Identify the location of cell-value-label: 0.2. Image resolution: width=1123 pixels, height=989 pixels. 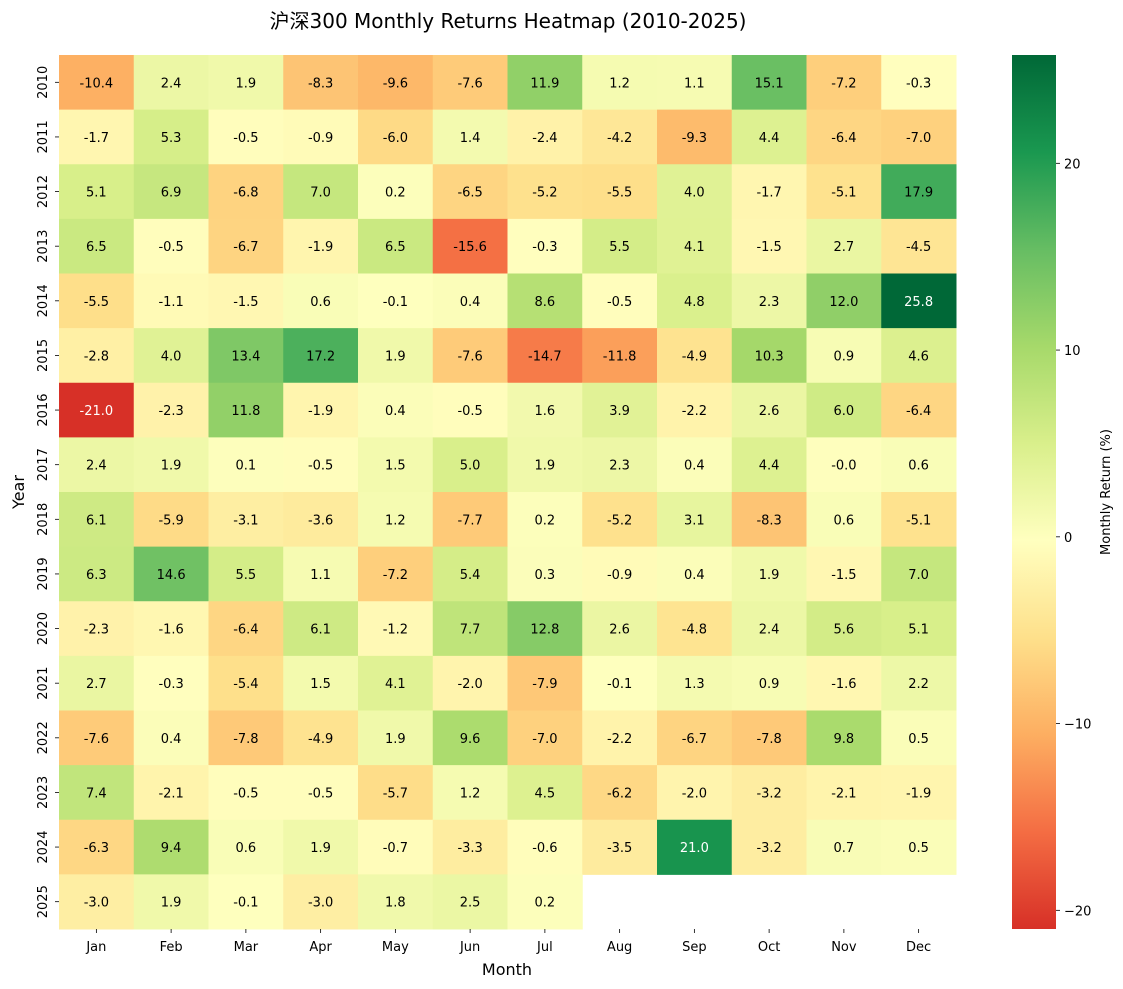
(545, 903).